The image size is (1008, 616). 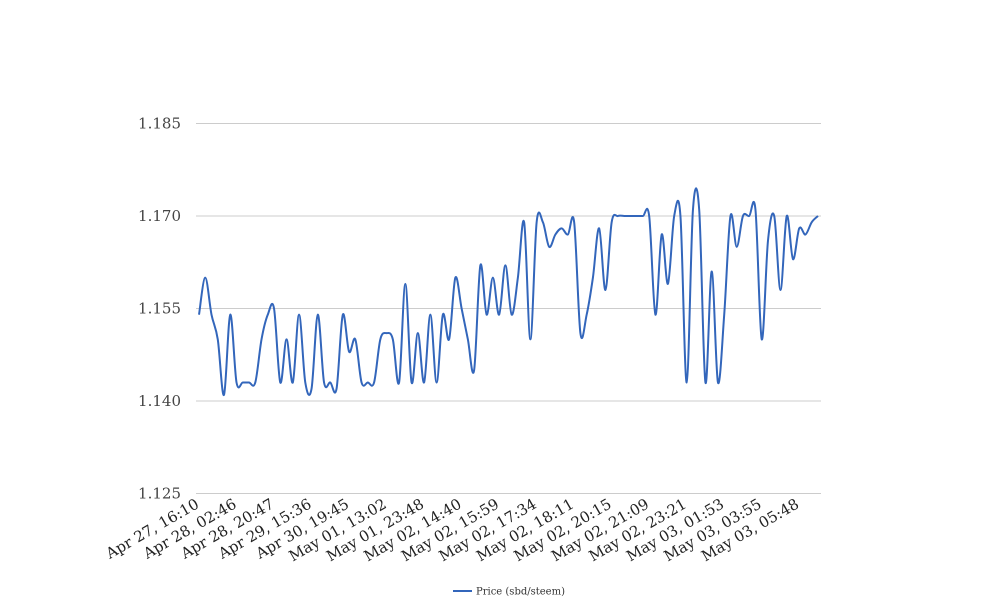 I want to click on y-tick-label: 1.140, so click(x=159, y=401).